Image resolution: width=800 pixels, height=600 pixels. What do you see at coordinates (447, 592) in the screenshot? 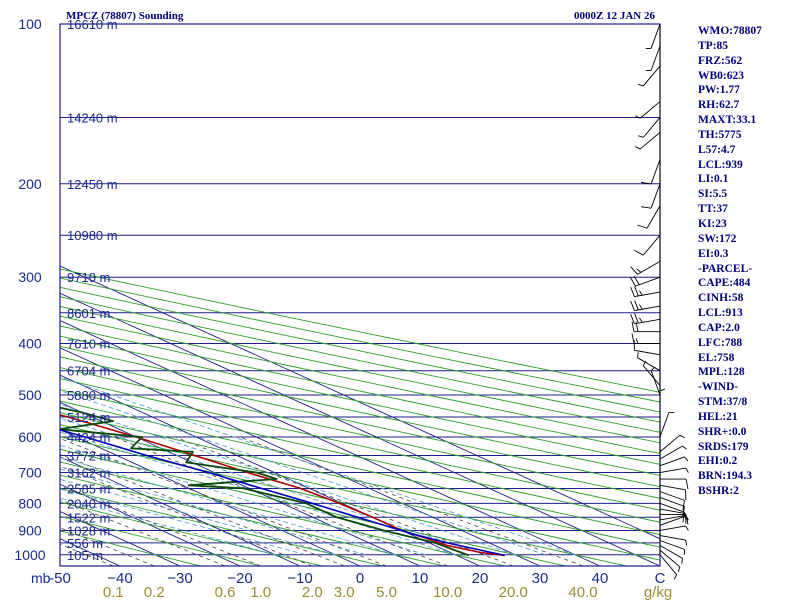
I see `mixing-ratio-label: 10.0` at bounding box center [447, 592].